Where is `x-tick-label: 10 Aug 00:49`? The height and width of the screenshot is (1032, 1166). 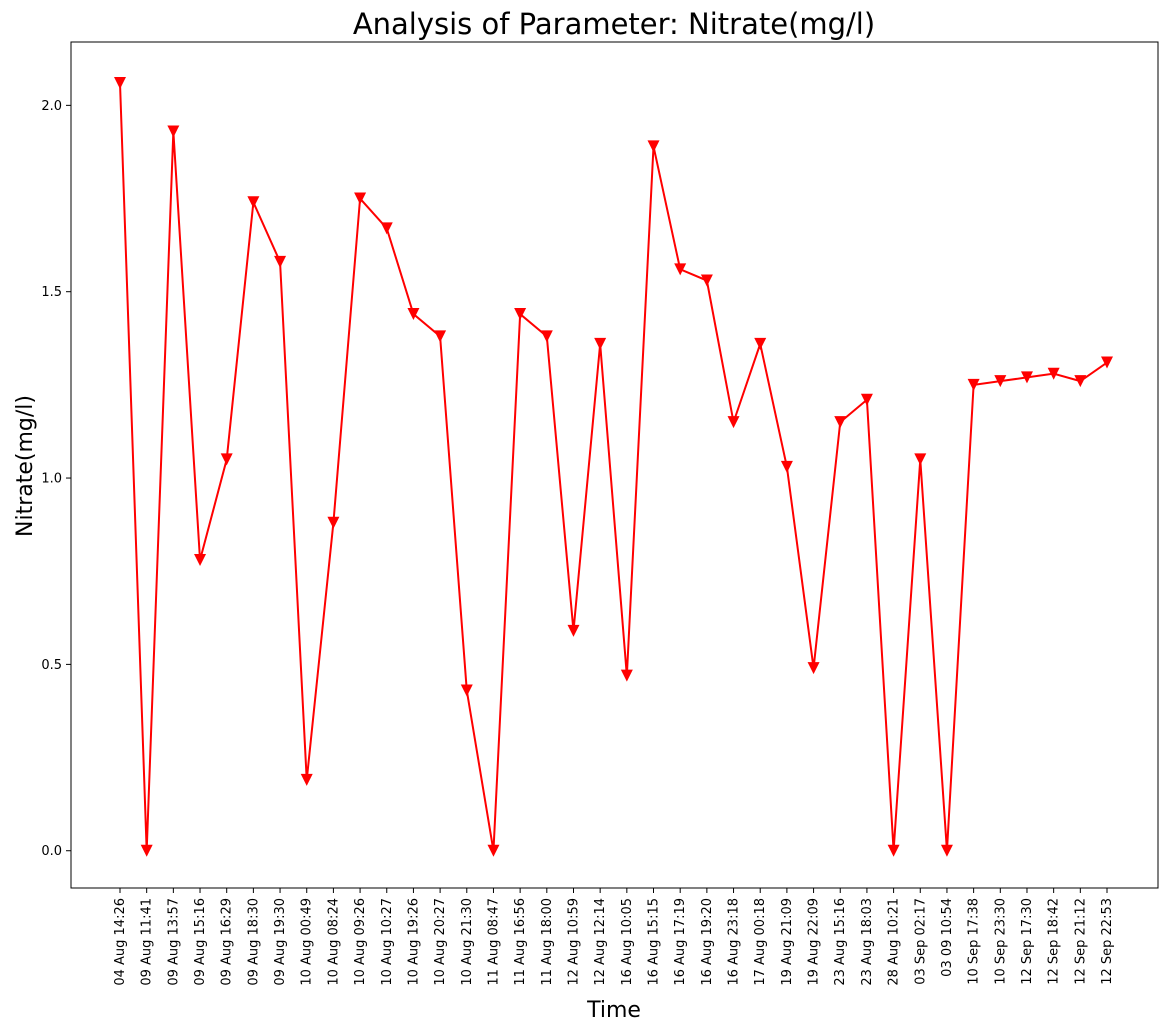 x-tick-label: 10 Aug 00:49 is located at coordinates (307, 942).